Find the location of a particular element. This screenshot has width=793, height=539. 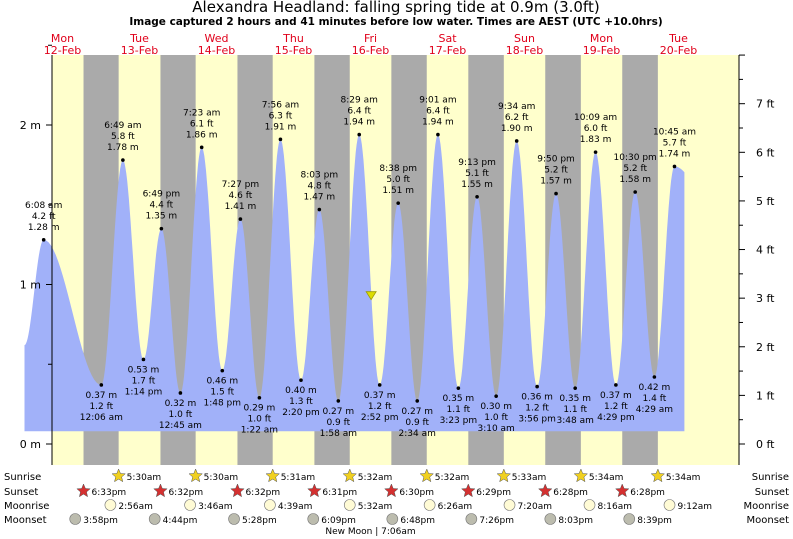

row-label-left: Moonset is located at coordinates (25, 520).